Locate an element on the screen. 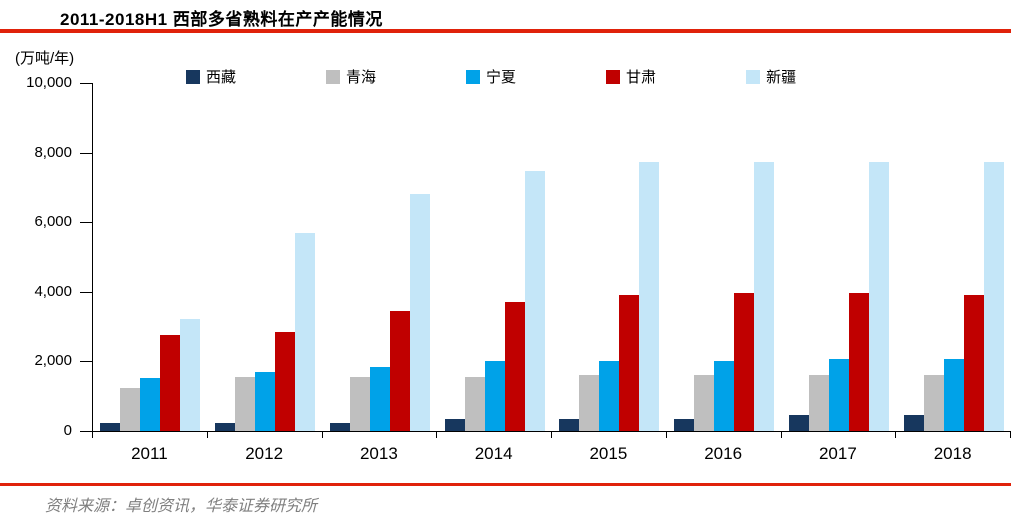 The width and height of the screenshot is (1011, 516). legend-item-xinjiang: 新疆 is located at coordinates (771, 76).